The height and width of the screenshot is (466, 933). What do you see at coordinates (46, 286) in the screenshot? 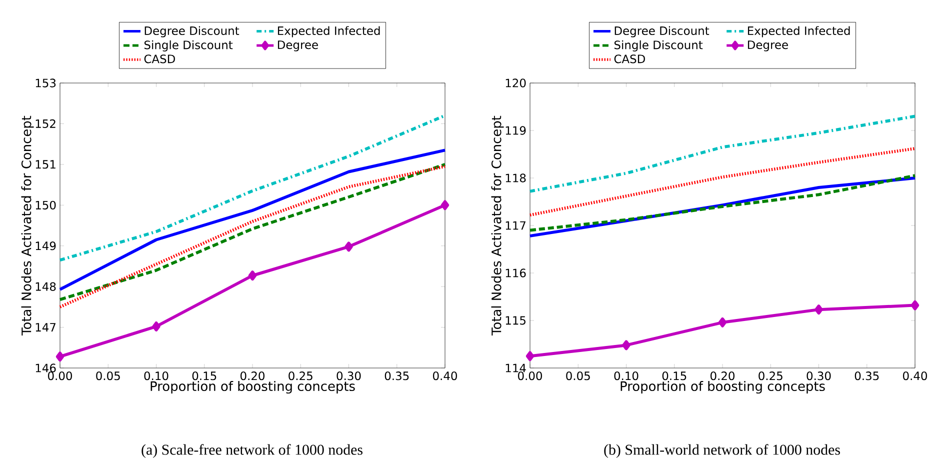
I see `y-tick-label: 148` at bounding box center [46, 286].